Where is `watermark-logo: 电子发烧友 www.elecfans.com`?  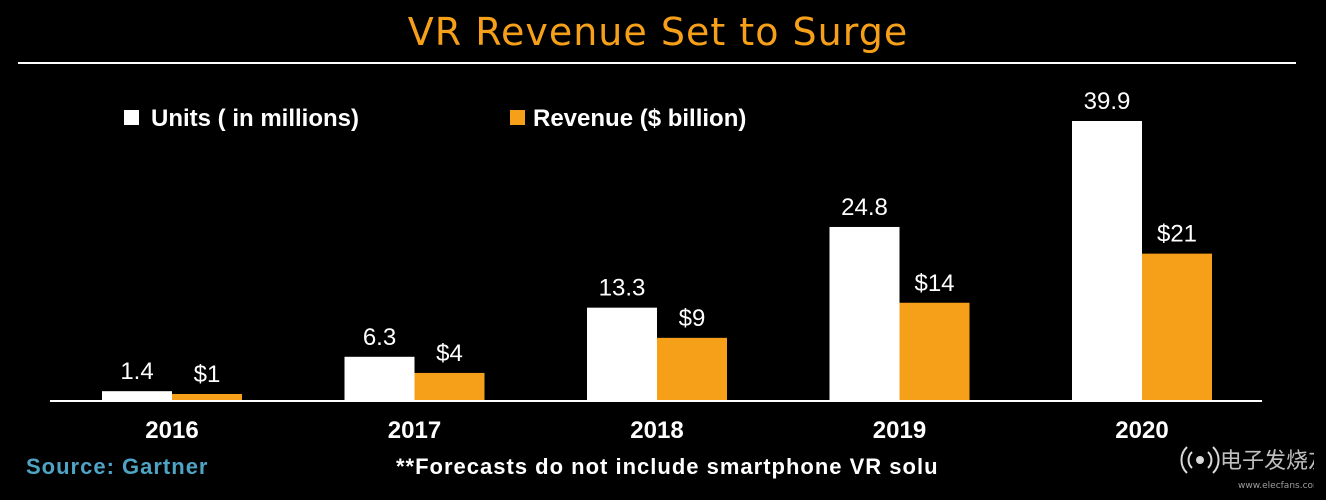
watermark-logo: 电子发烧友 www.elecfans.com is located at coordinates (1247, 468).